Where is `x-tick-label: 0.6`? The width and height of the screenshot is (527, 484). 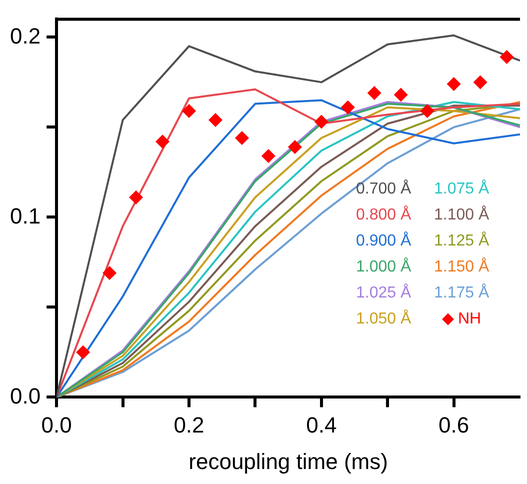
x-tick-label: 0.6 is located at coordinates (454, 425).